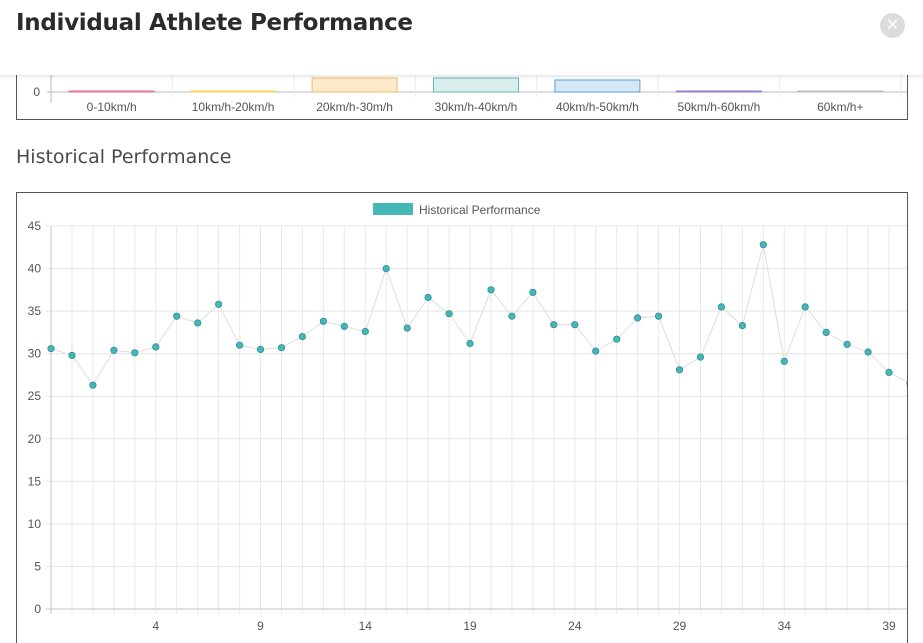 This screenshot has width=923, height=643. I want to click on y-tick-label: 45, so click(35, 226).